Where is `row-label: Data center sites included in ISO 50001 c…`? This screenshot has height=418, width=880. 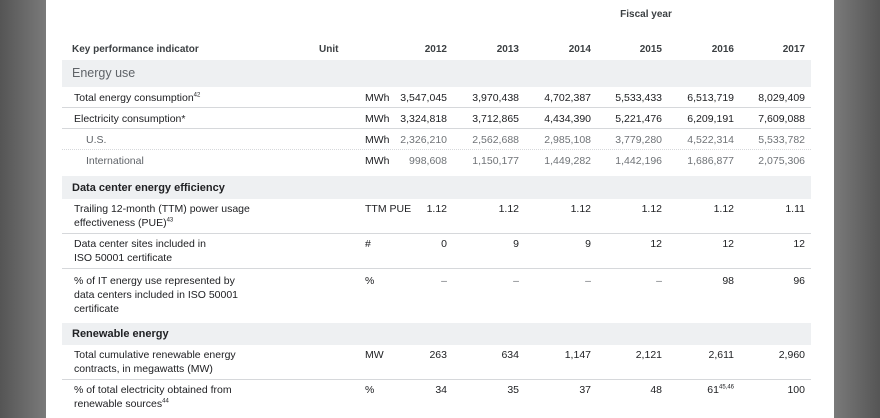
row-label: Data center sites included in ISO 50001 c… is located at coordinates (140, 251).